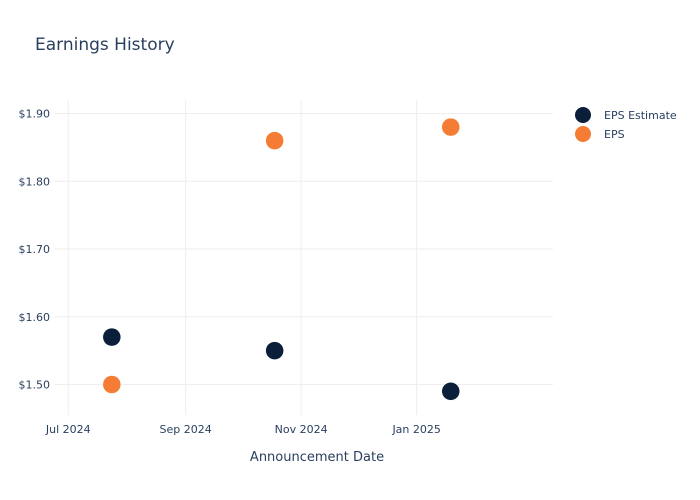  What do you see at coordinates (301, 429) in the screenshot?
I see `x-tick-label: Nov 2024` at bounding box center [301, 429].